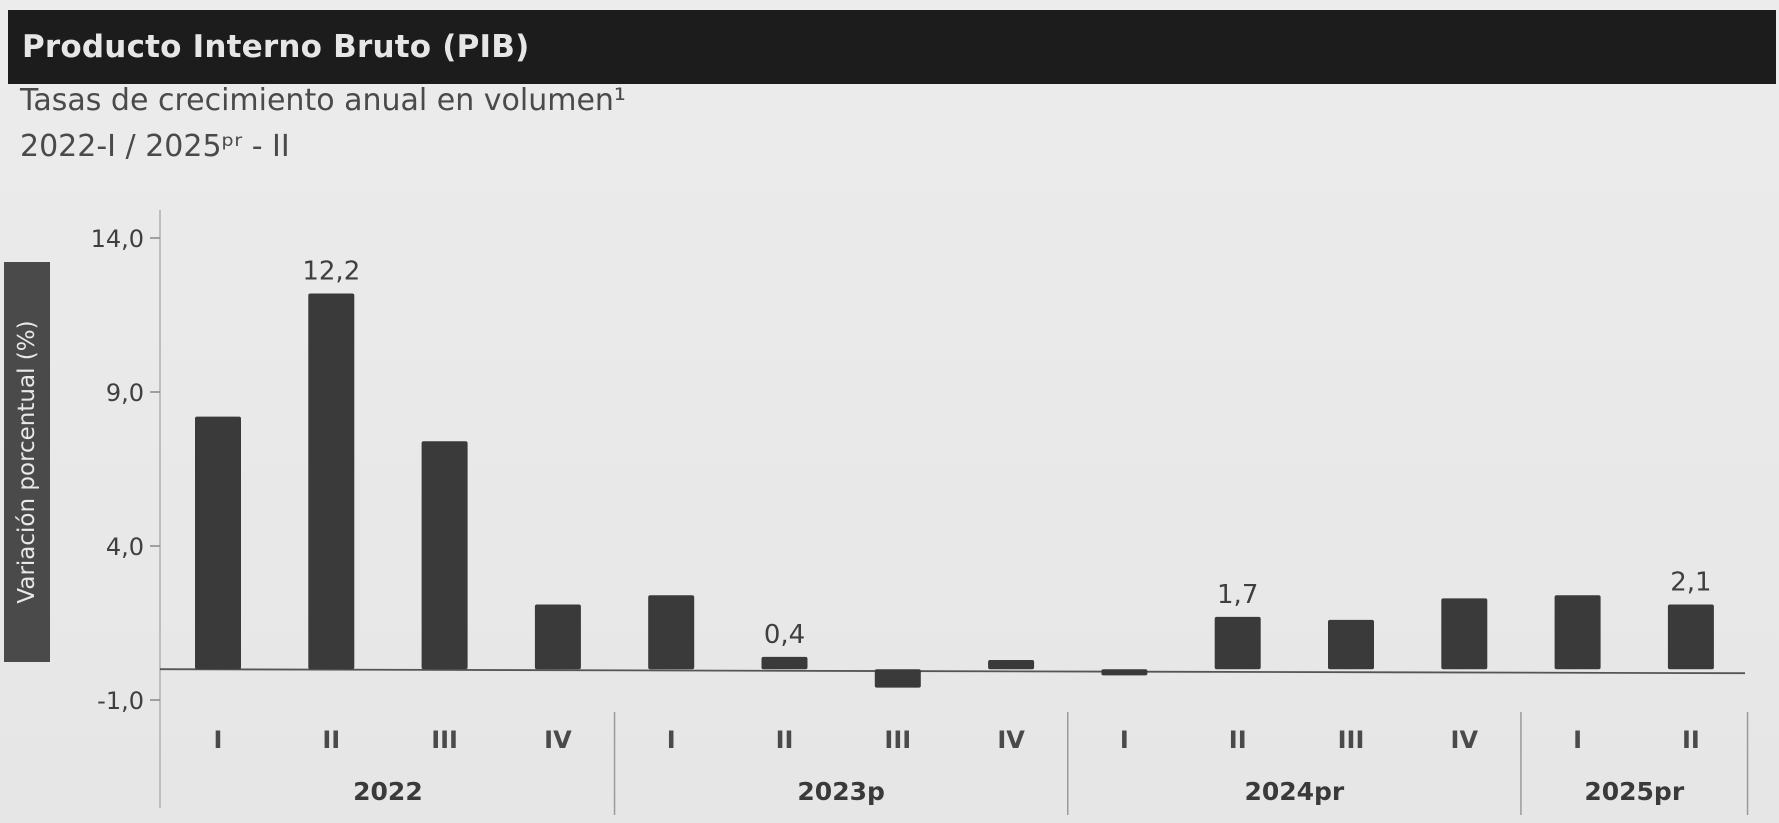  What do you see at coordinates (331, 271) in the screenshot?
I see `data-label: 12,2` at bounding box center [331, 271].